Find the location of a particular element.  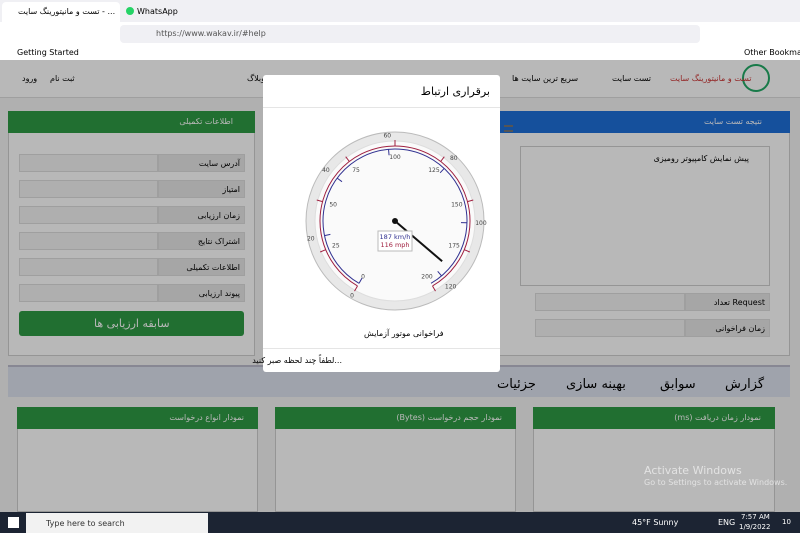

search-box: Type here to search is located at coordinates (117, 523).